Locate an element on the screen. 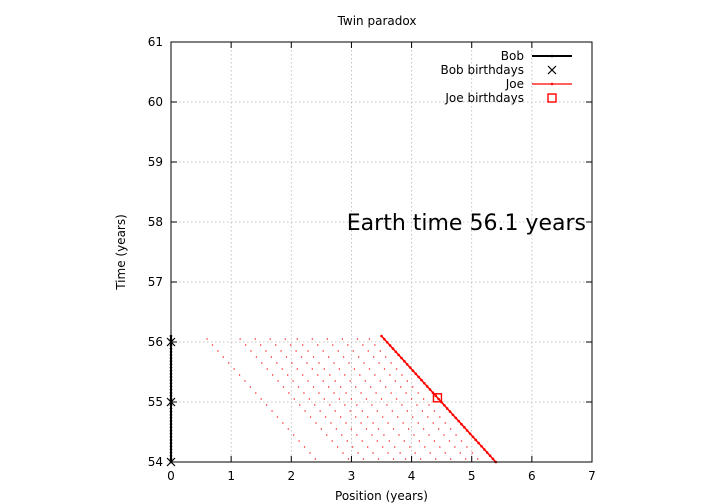  background-trails is located at coordinates (342, 399).